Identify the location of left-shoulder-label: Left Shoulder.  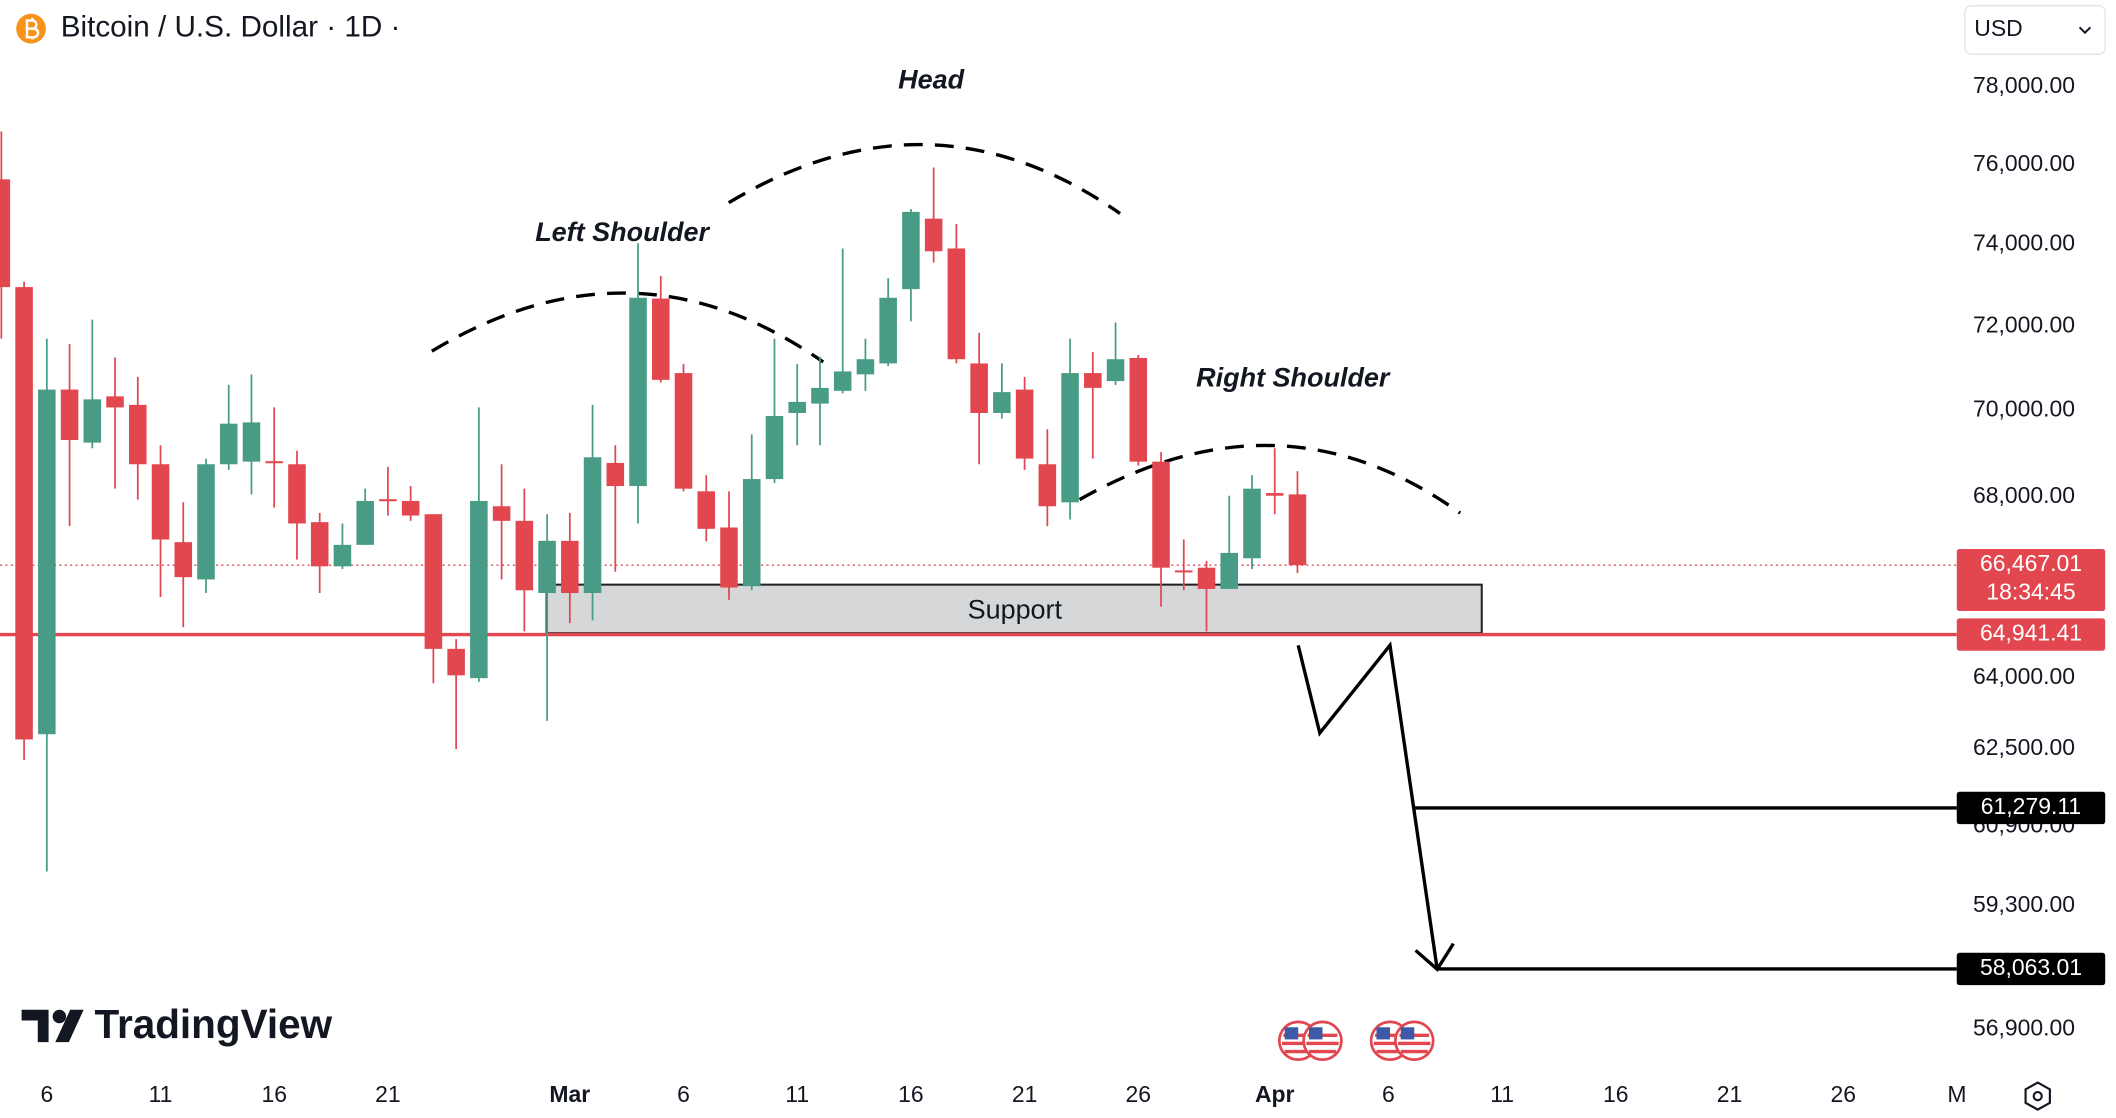
(622, 232).